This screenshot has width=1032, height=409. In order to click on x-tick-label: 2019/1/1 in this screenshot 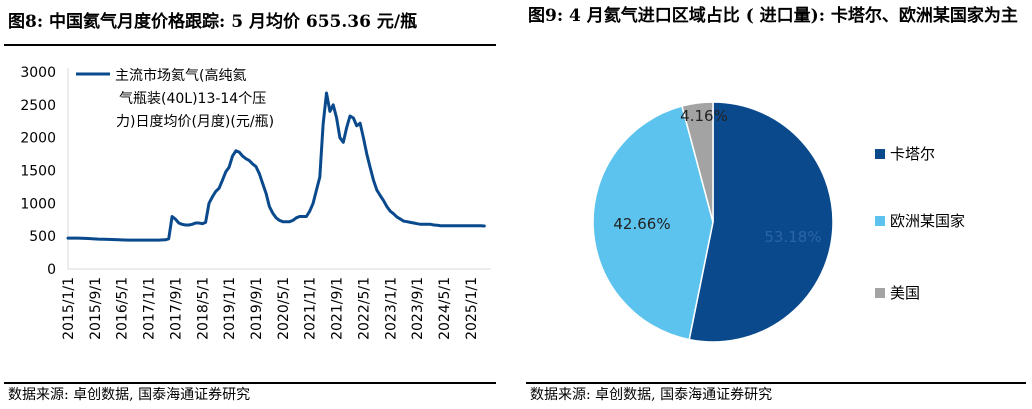, I will do `click(230, 308)`.